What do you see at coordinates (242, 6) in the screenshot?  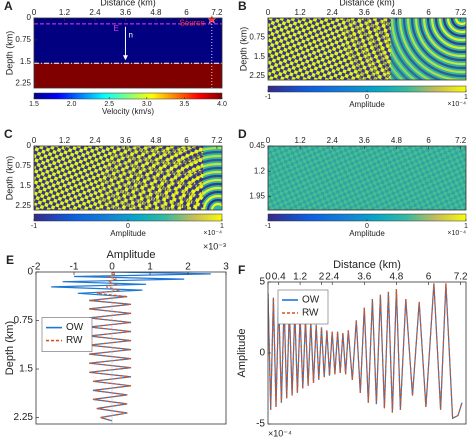 I see `panel-label: B` at bounding box center [242, 6].